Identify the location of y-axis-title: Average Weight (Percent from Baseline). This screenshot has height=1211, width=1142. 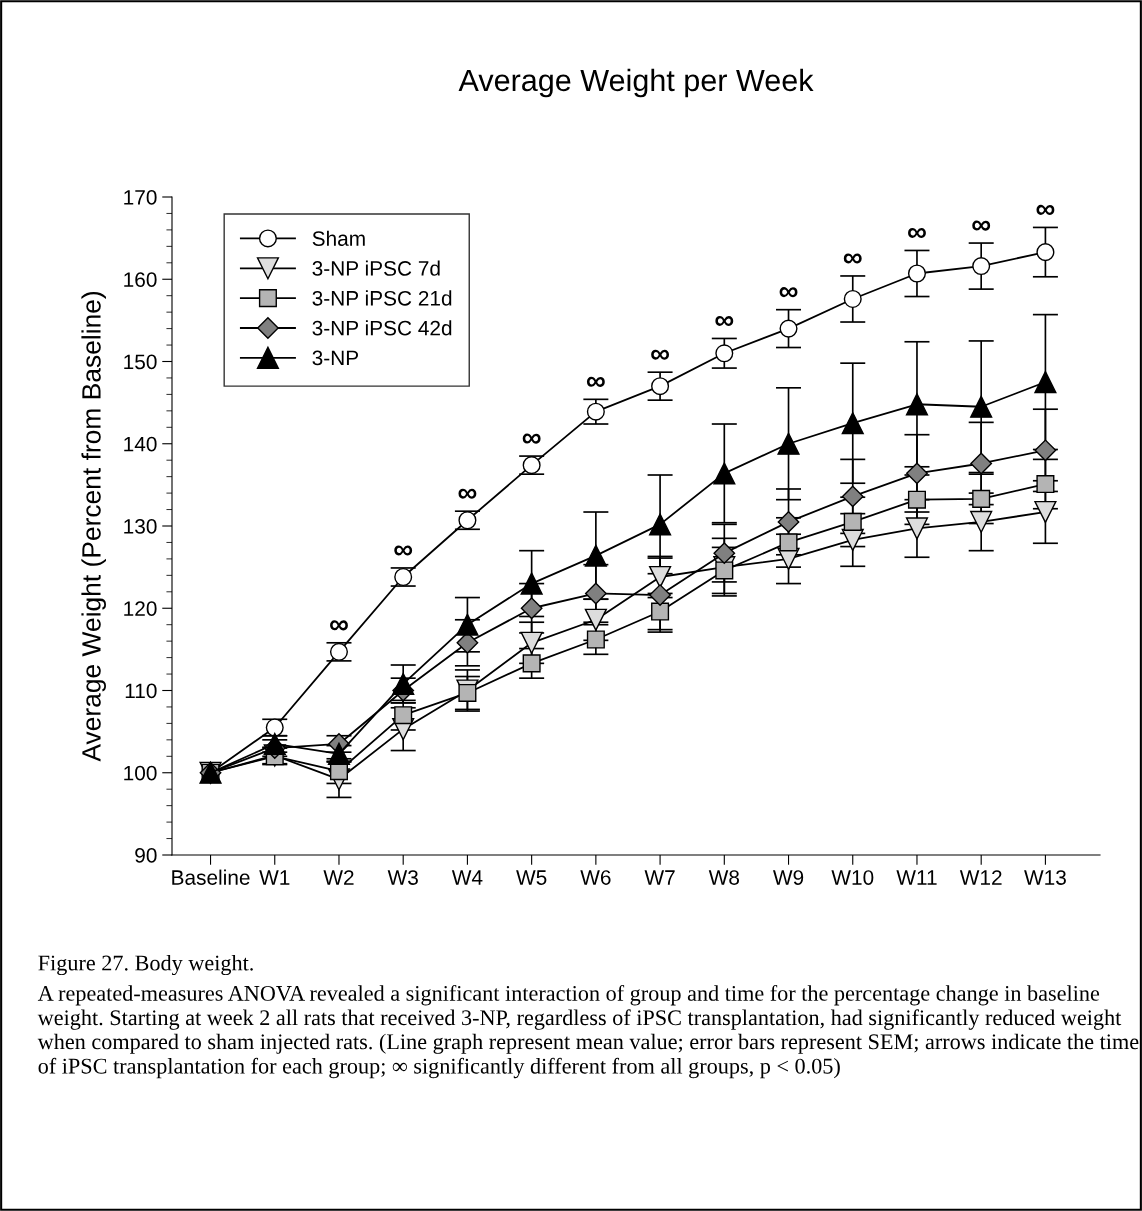
(93, 526).